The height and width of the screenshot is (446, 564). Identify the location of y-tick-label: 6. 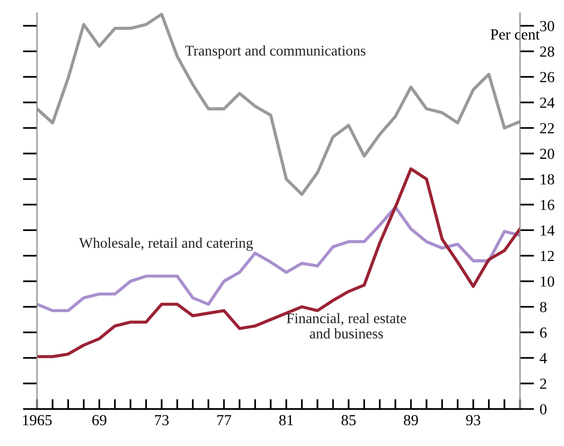
(543, 333).